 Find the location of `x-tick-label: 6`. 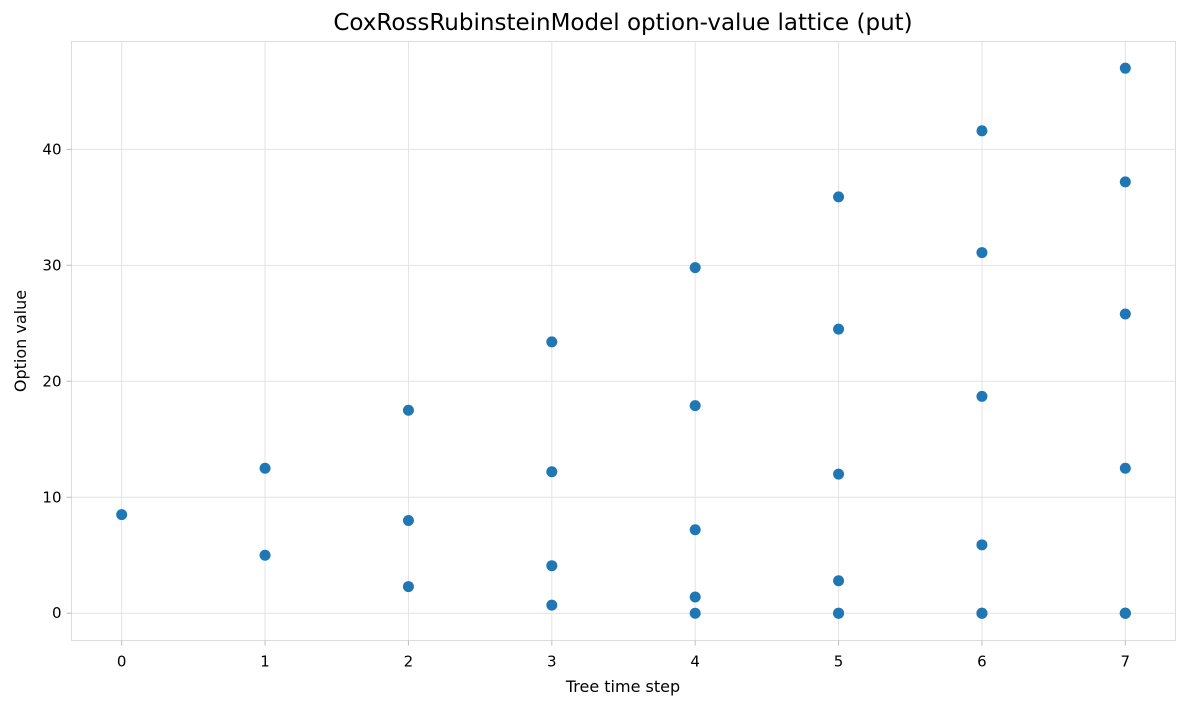

x-tick-label: 6 is located at coordinates (982, 662).